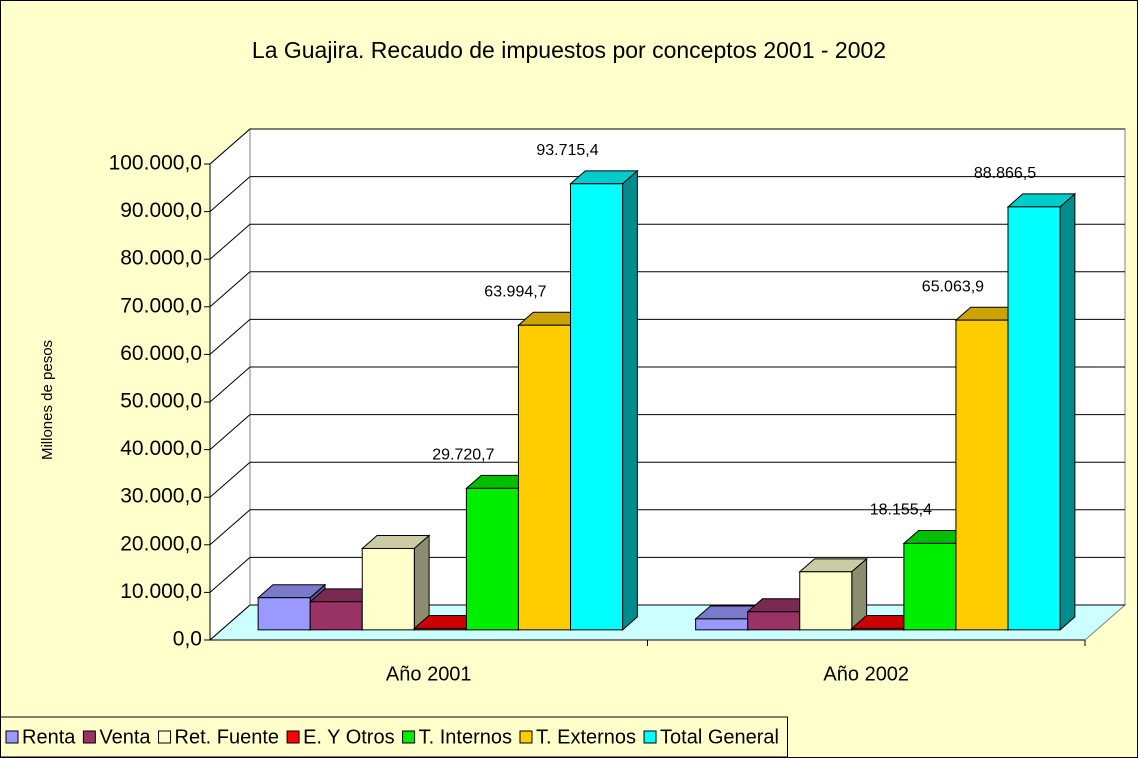  What do you see at coordinates (586, 737) in the screenshot?
I see `legend-label: T. Externos` at bounding box center [586, 737].